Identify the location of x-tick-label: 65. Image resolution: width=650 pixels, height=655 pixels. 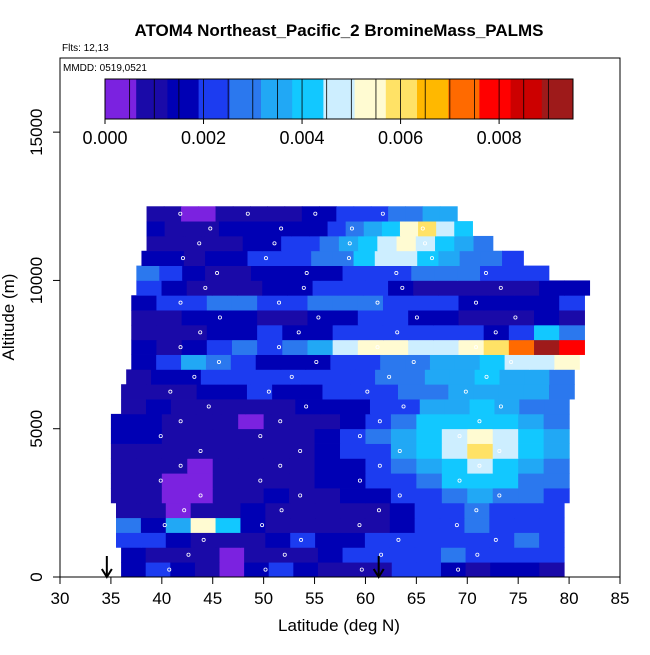
(416, 598).